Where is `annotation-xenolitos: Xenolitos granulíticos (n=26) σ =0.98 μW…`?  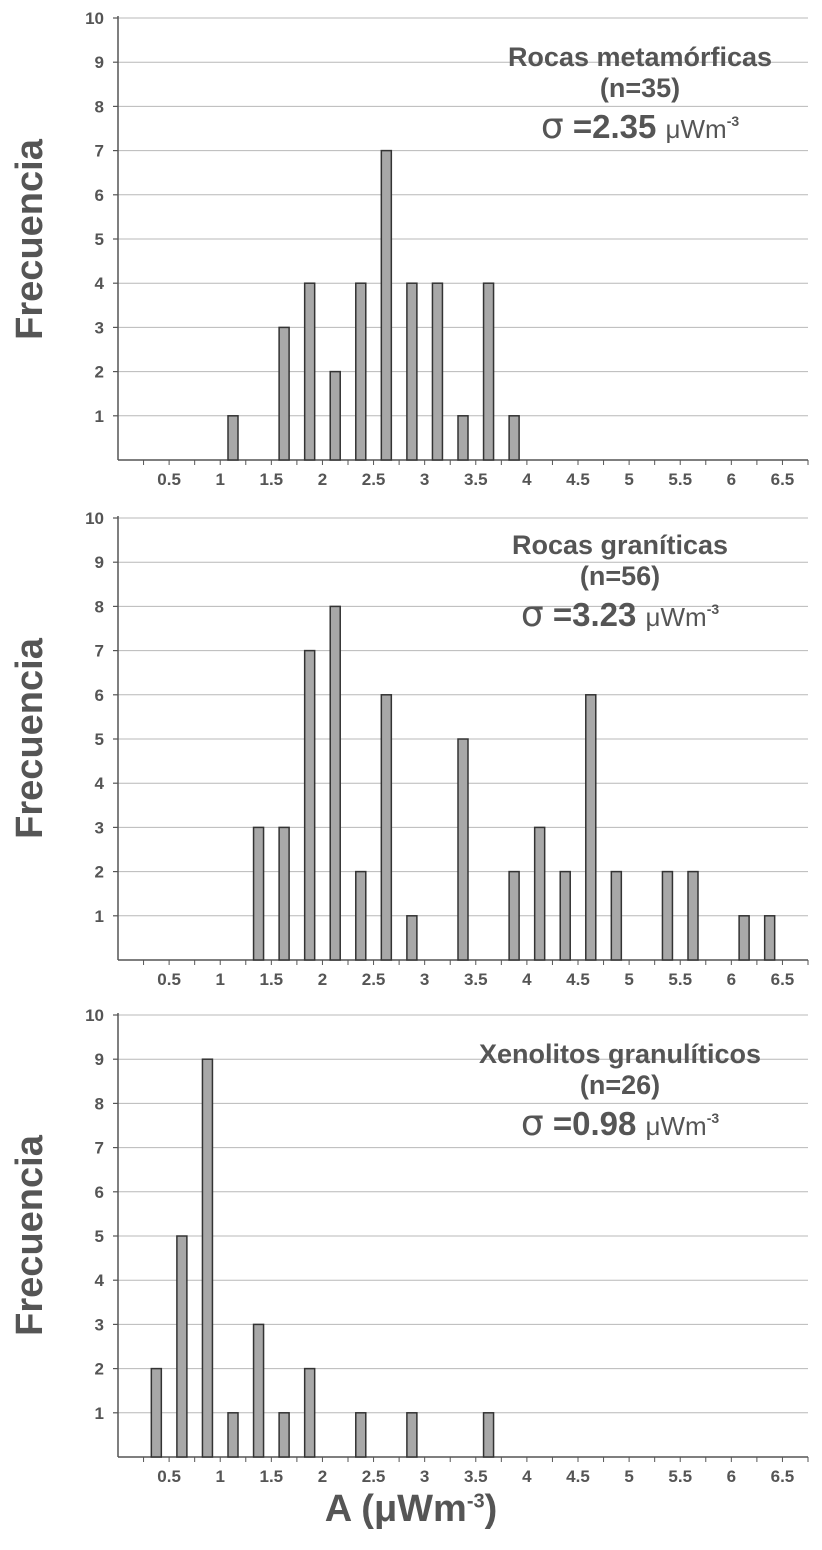
annotation-xenolitos: Xenolitos granulíticos (n=26) σ =0.98 μW… is located at coordinates (620, 1091).